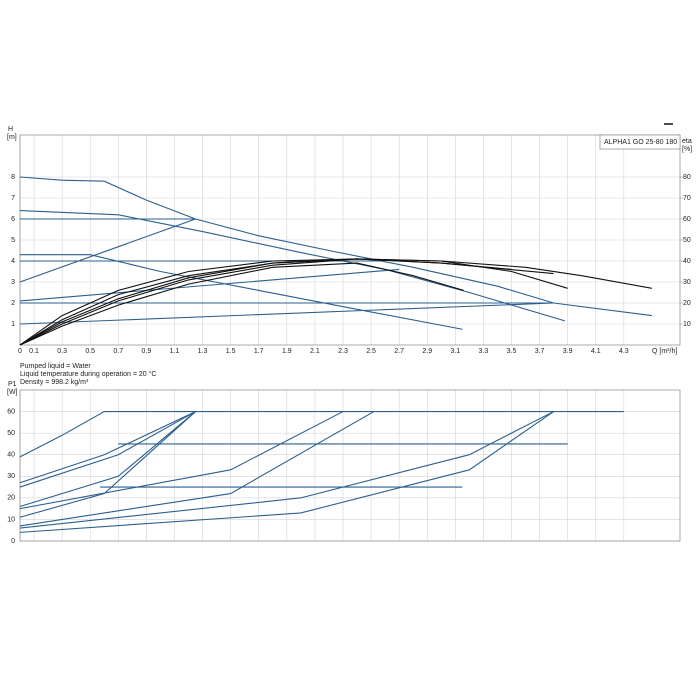 Image resolution: width=700 pixels, height=700 pixels. What do you see at coordinates (287, 351) in the screenshot?
I see `x-tick-label: 1.9` at bounding box center [287, 351].